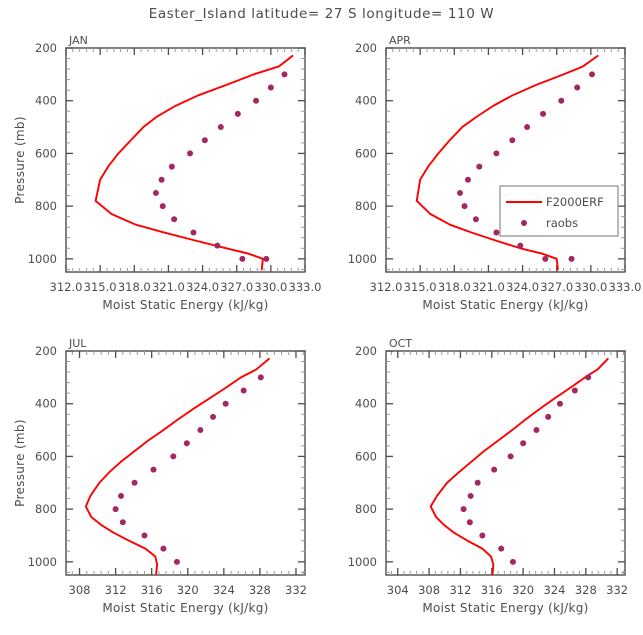 This screenshot has width=643, height=635. Describe the element at coordinates (575, 202) in the screenshot. I see `legend-label: F2000ERF` at that location.